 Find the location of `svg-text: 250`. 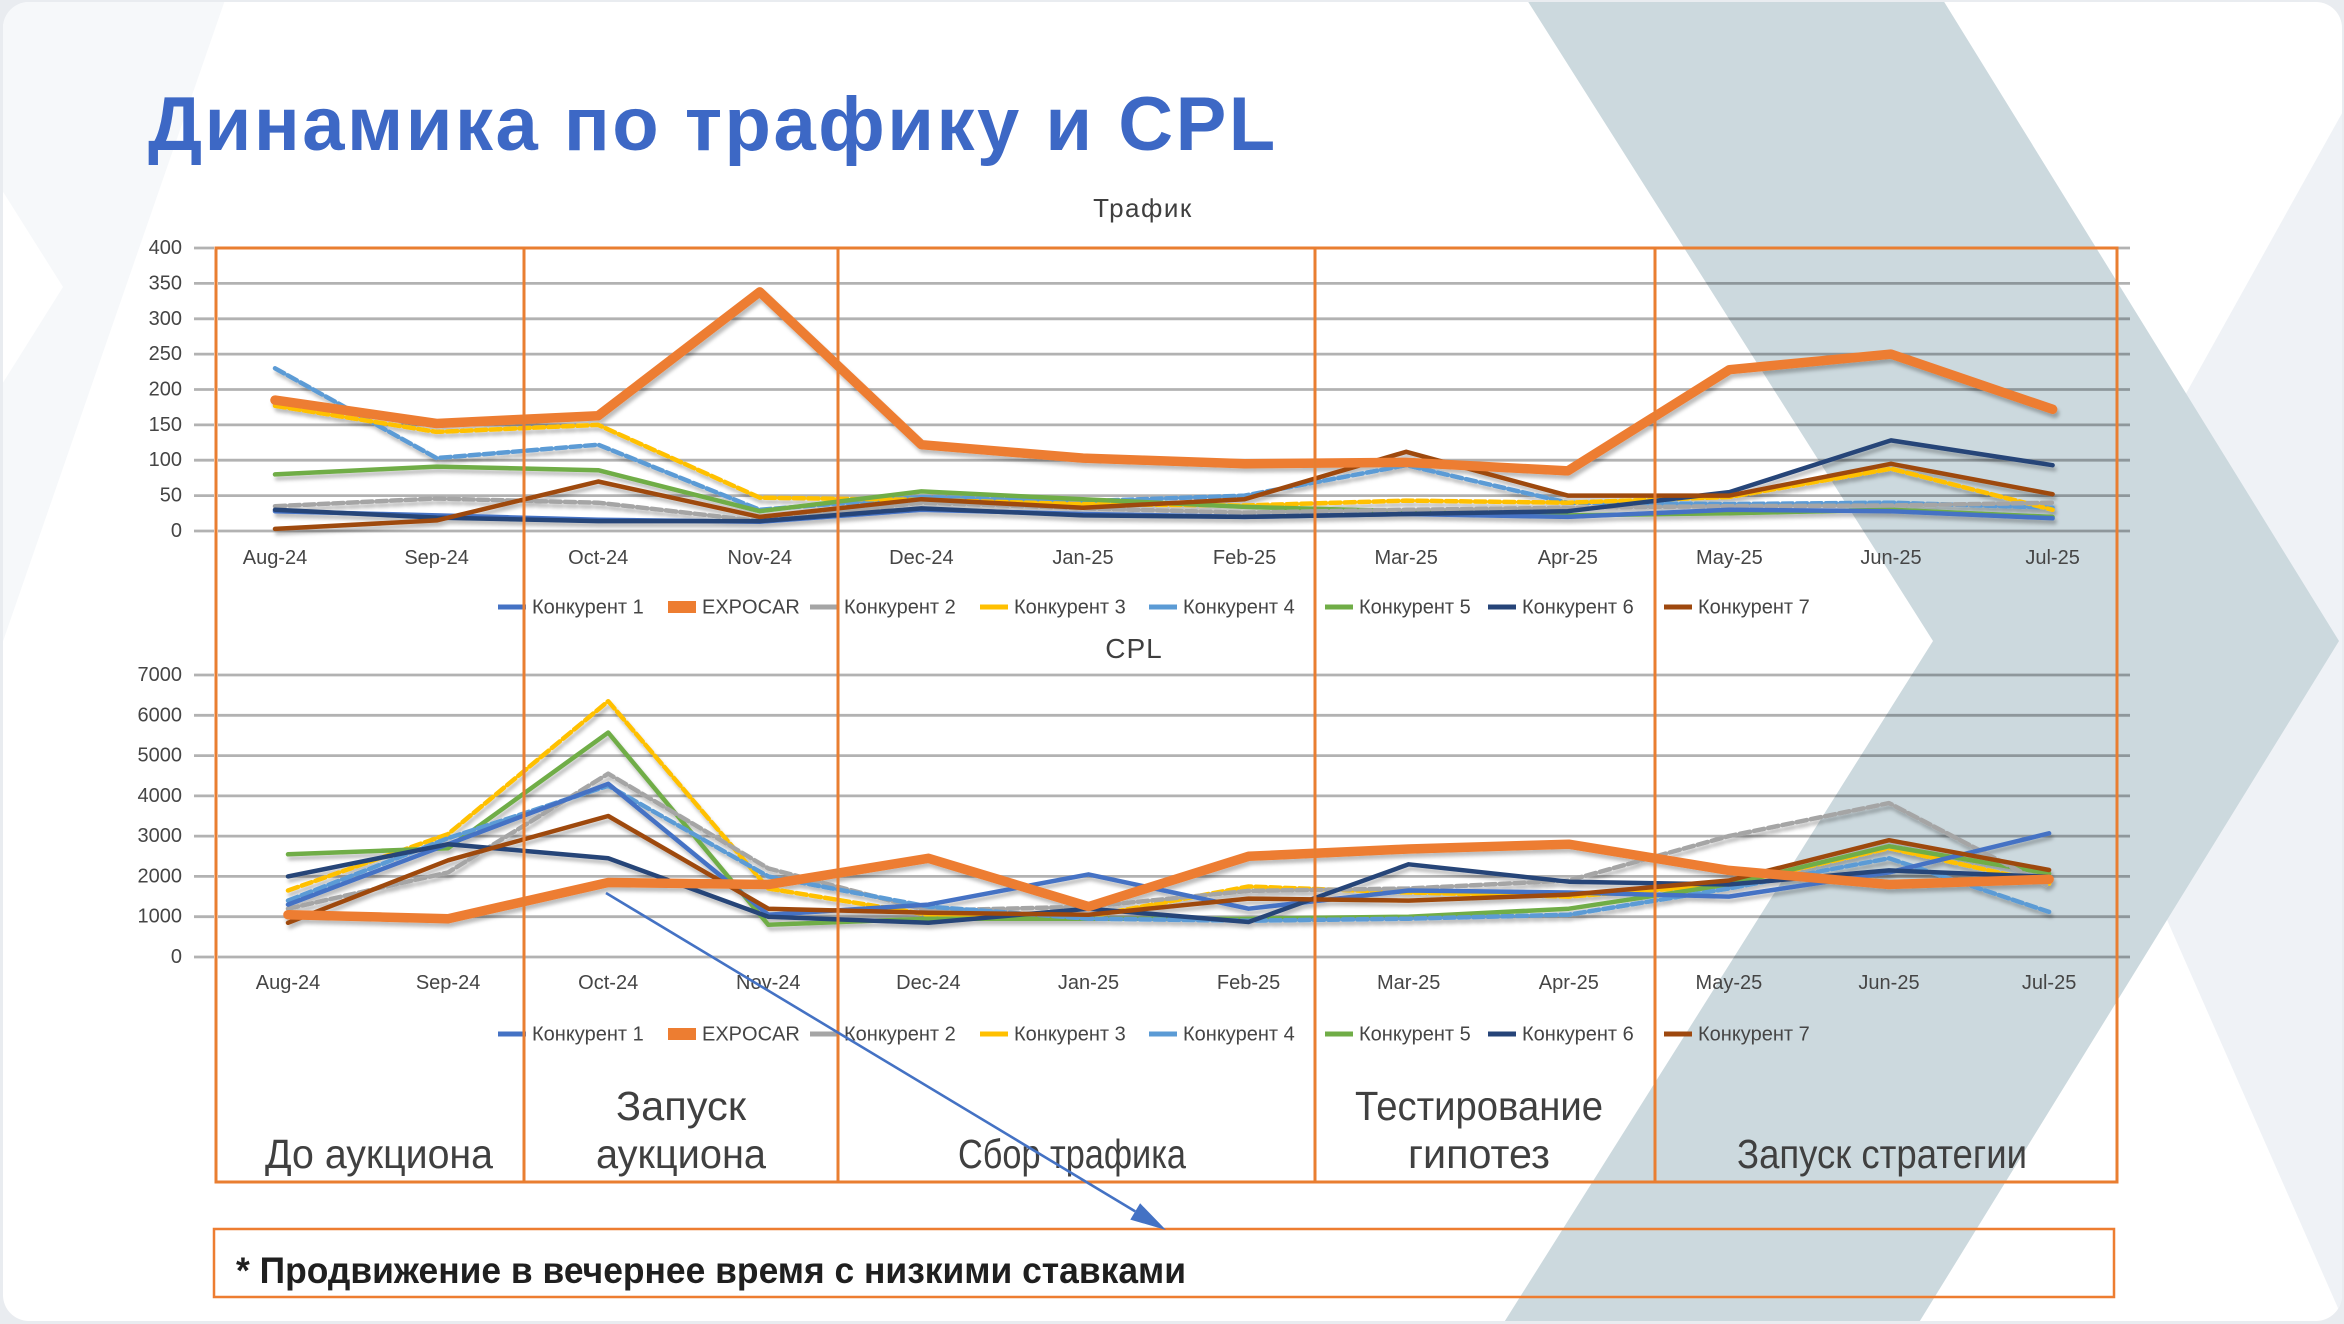

svg-text: 250 is located at coordinates (165, 354).